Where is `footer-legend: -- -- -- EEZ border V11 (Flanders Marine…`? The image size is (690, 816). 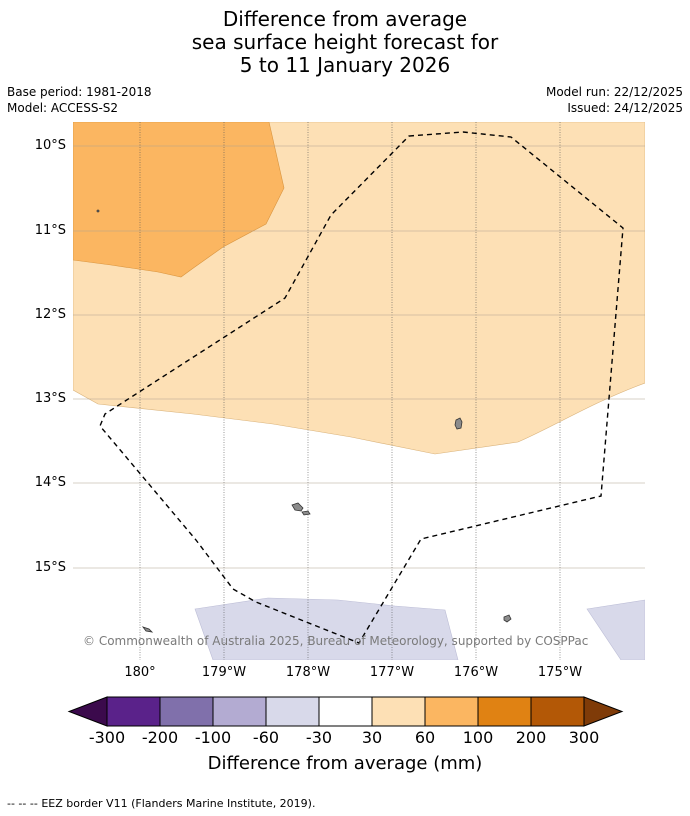 footer-legend: -- -- -- EEZ border V11 (Flanders Marine… is located at coordinates (161, 804).